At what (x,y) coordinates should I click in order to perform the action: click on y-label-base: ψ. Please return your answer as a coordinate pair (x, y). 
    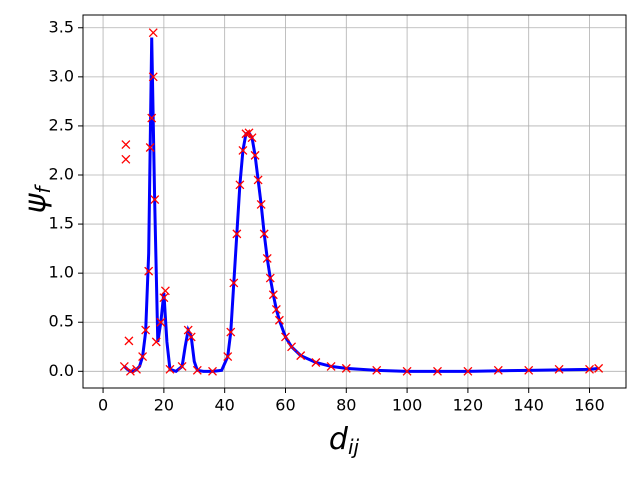
    Looking at the image, I should click on (35, 202).